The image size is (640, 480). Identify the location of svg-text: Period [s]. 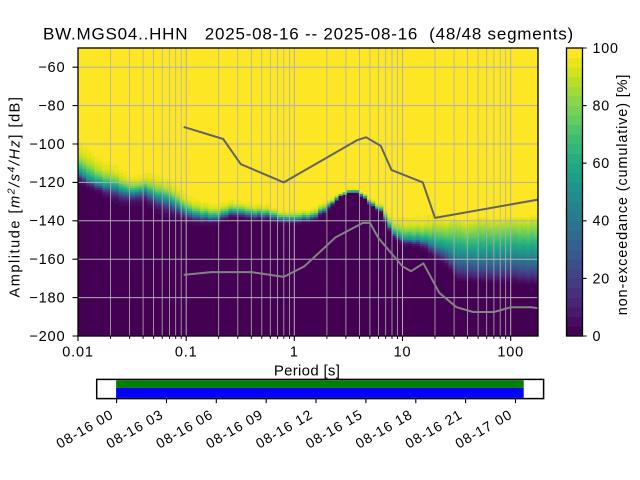
(307, 371).